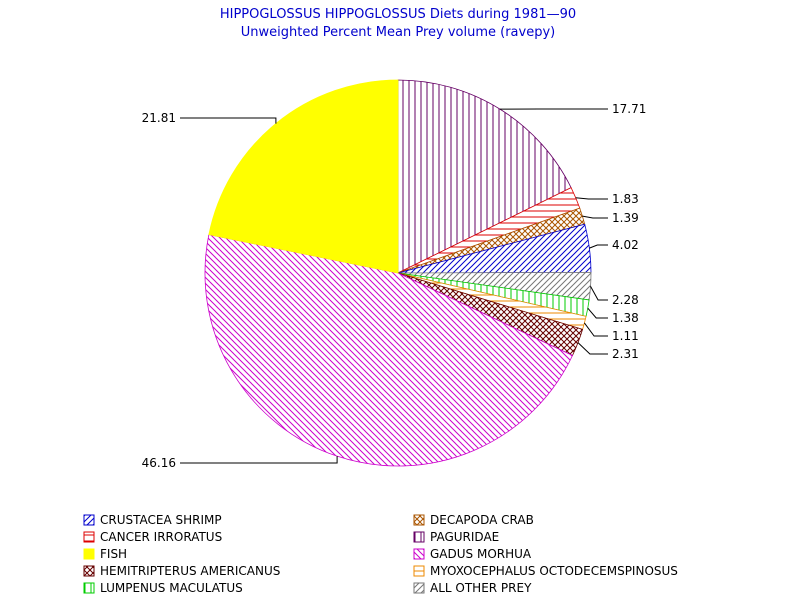 This screenshot has height=600, width=800. I want to click on leader-line-decapoda-crab, so click(595, 217).